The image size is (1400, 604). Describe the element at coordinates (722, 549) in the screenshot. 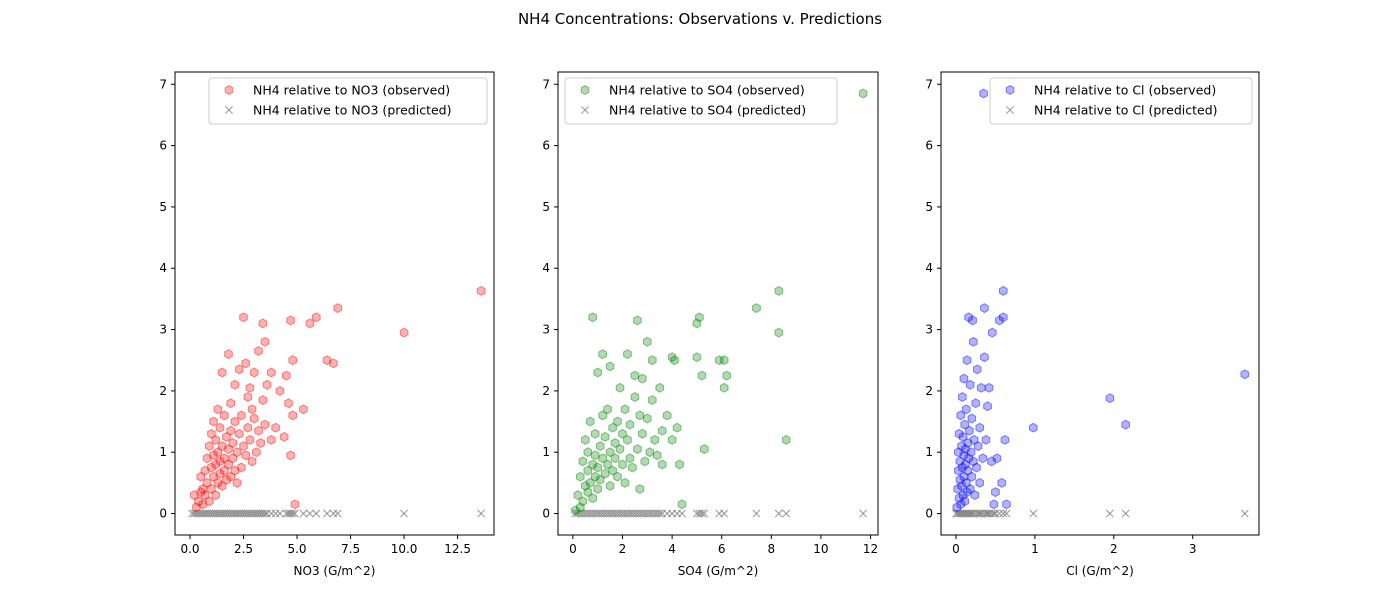

I see `x-tick-label: 6` at that location.